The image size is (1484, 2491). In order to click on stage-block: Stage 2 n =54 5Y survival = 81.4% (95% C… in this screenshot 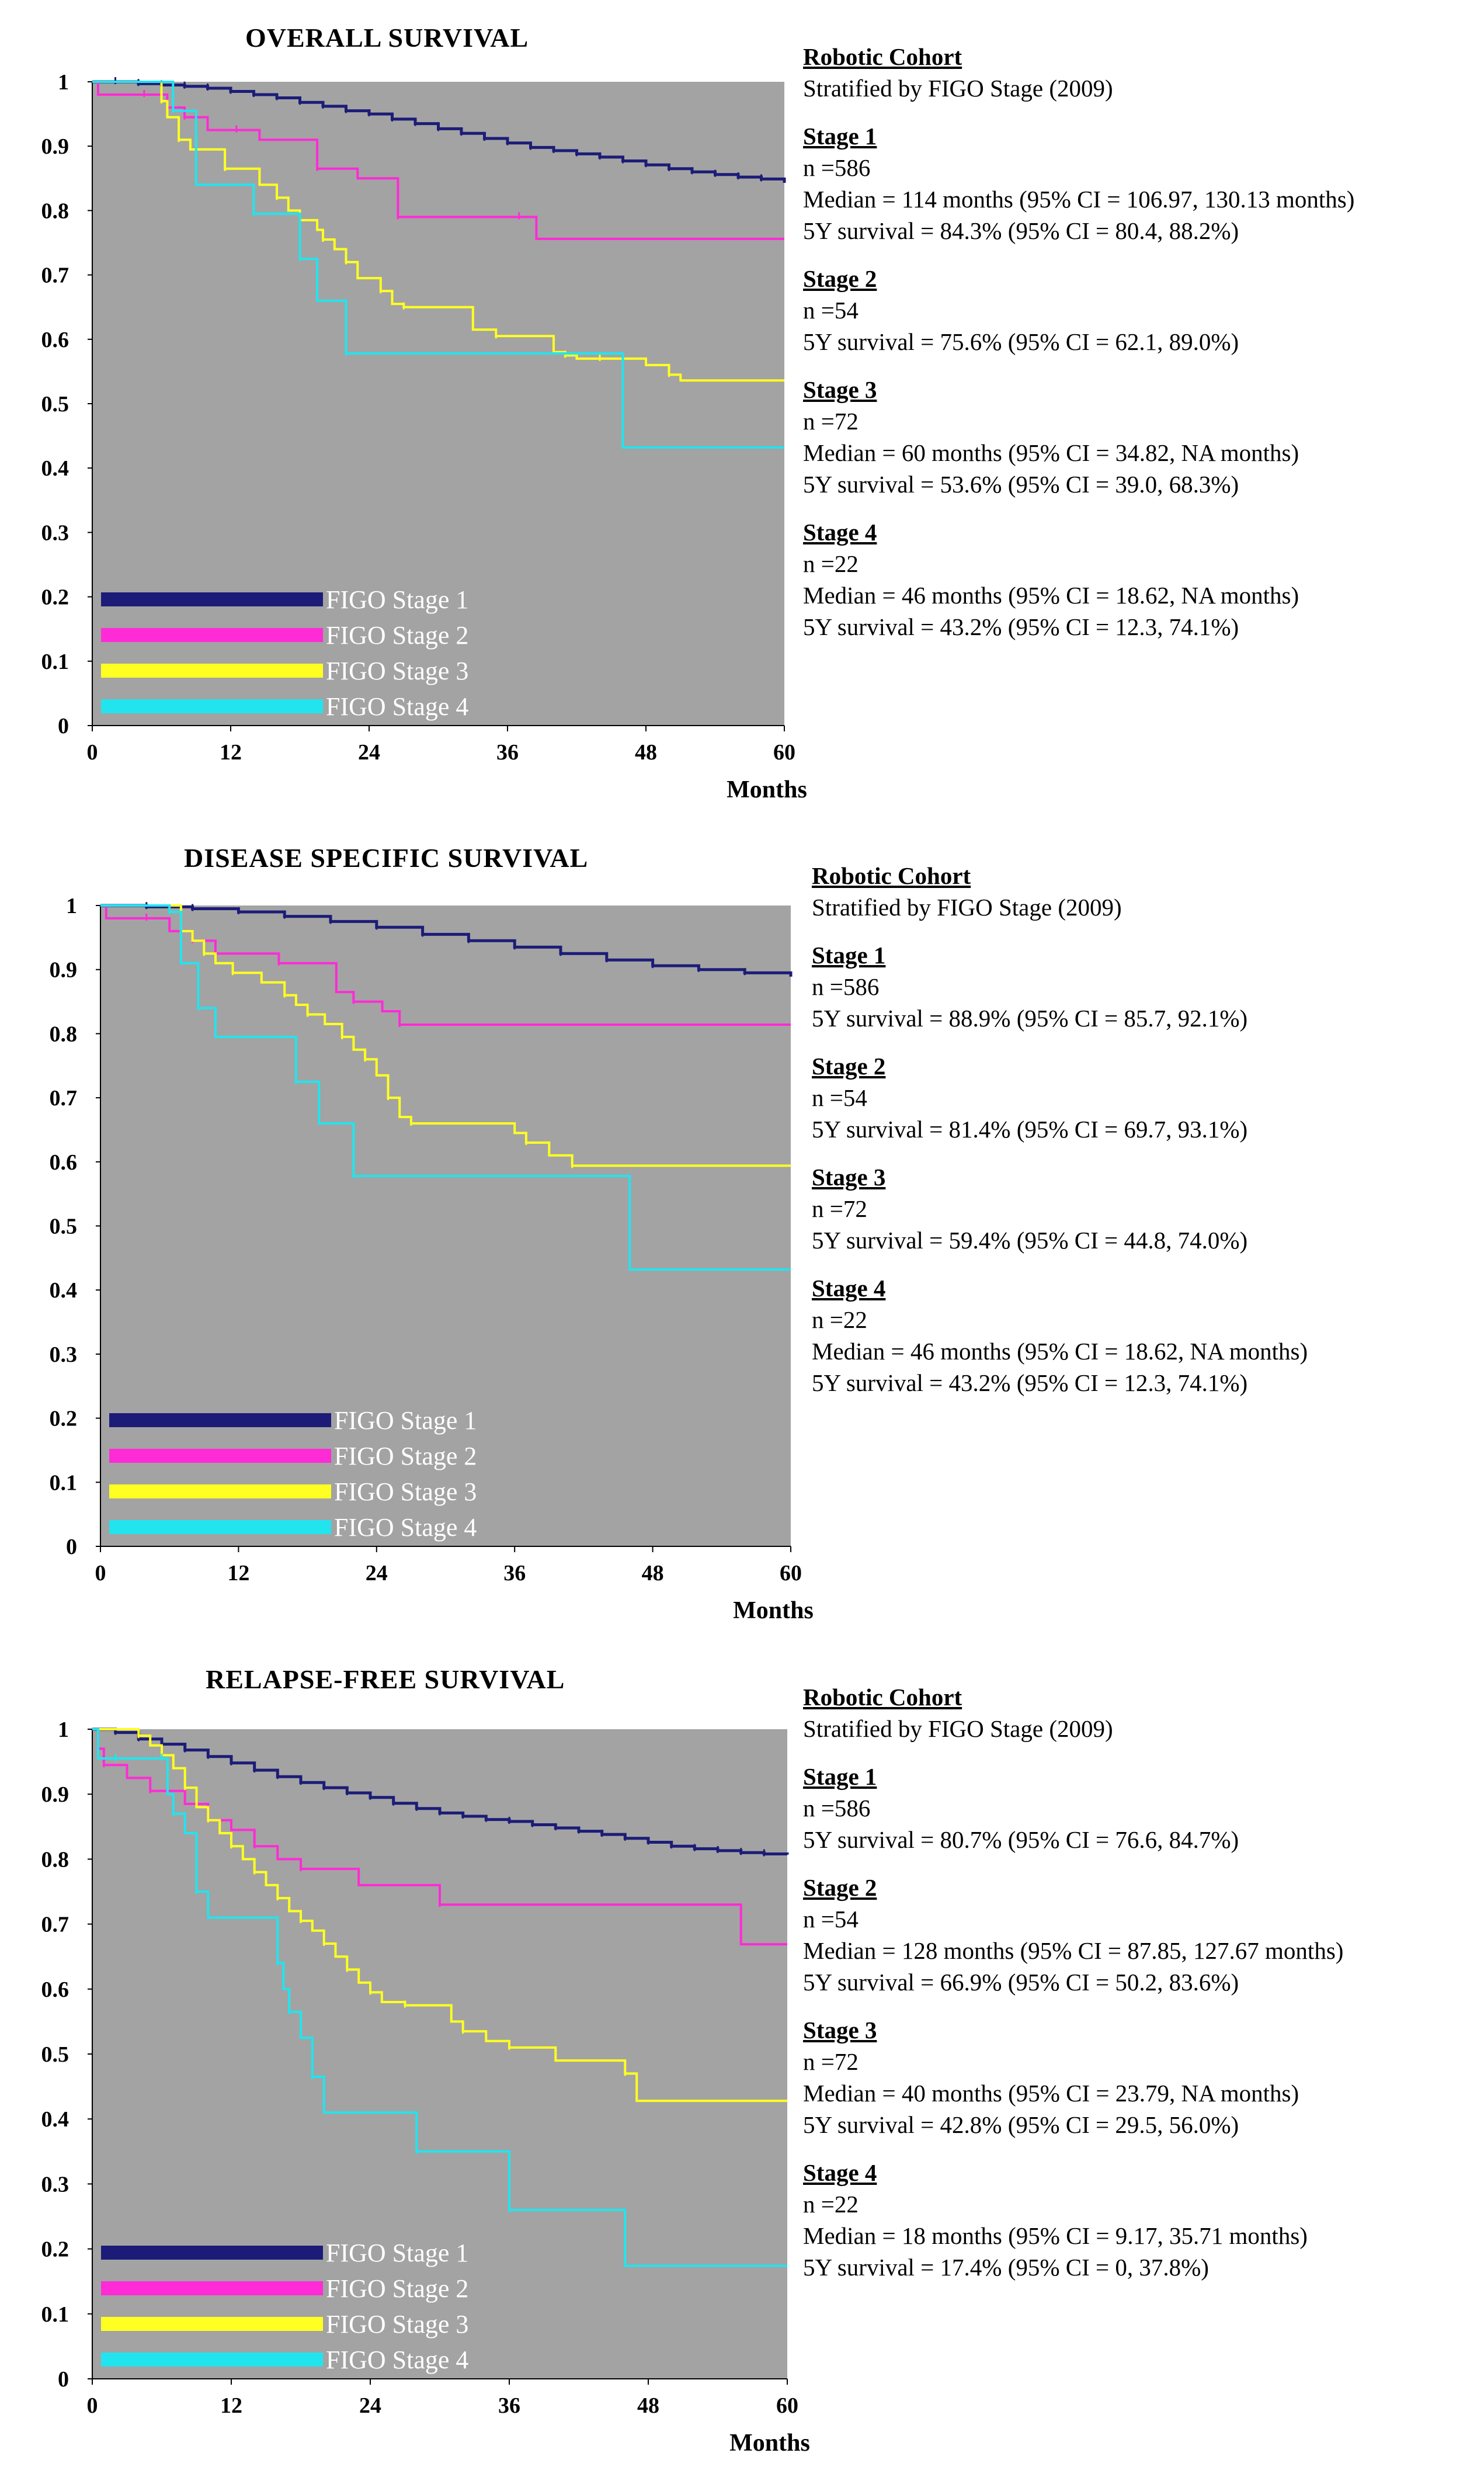, I will do `click(1060, 1097)`.